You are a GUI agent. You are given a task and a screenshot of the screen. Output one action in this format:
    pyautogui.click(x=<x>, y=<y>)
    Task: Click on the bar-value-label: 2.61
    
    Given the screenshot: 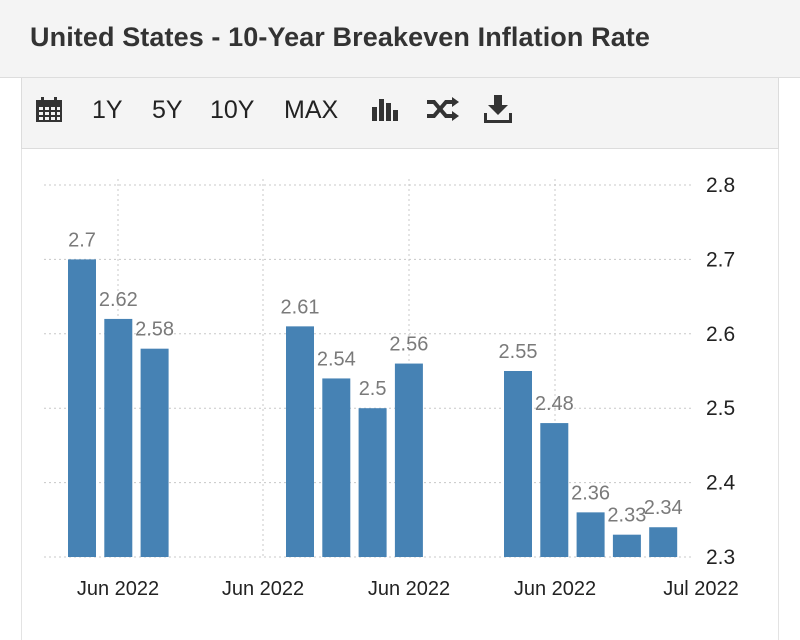 What is the action you would take?
    pyautogui.click(x=300, y=307)
    